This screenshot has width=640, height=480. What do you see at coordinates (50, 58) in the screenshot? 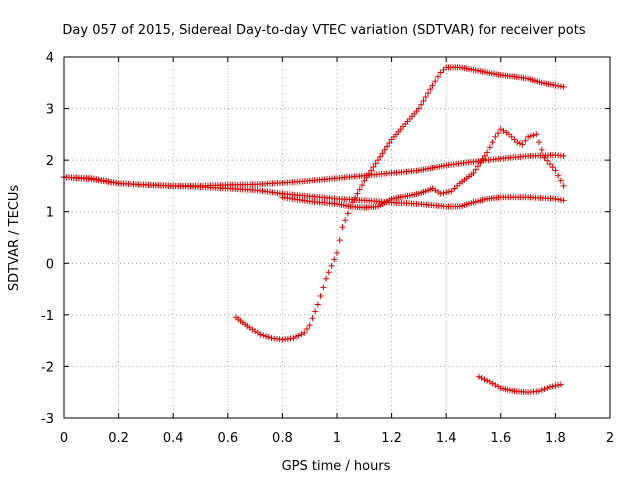
I see `y-tick-label: 4` at bounding box center [50, 58].